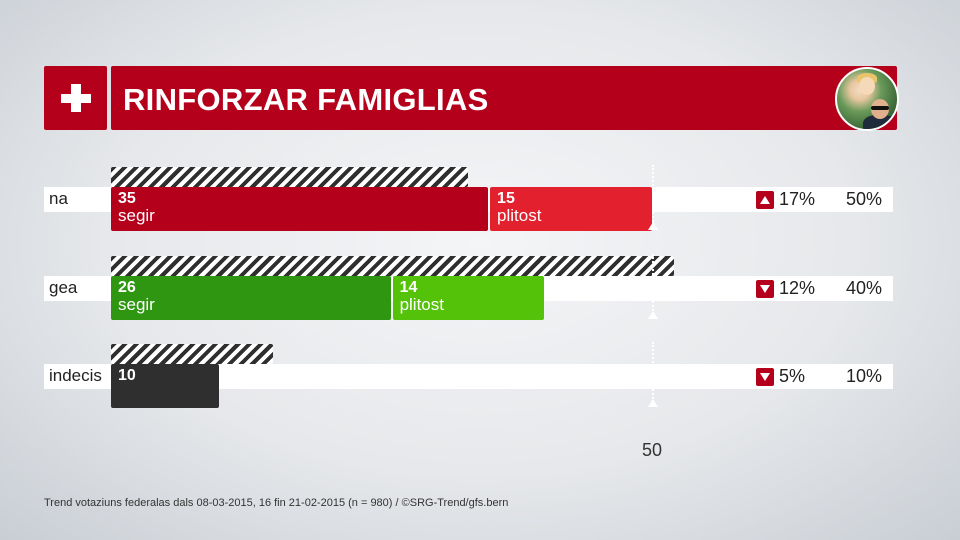 This screenshot has height=540, width=960. Describe the element at coordinates (127, 198) in the screenshot. I see `bar-value-label: 35` at that location.